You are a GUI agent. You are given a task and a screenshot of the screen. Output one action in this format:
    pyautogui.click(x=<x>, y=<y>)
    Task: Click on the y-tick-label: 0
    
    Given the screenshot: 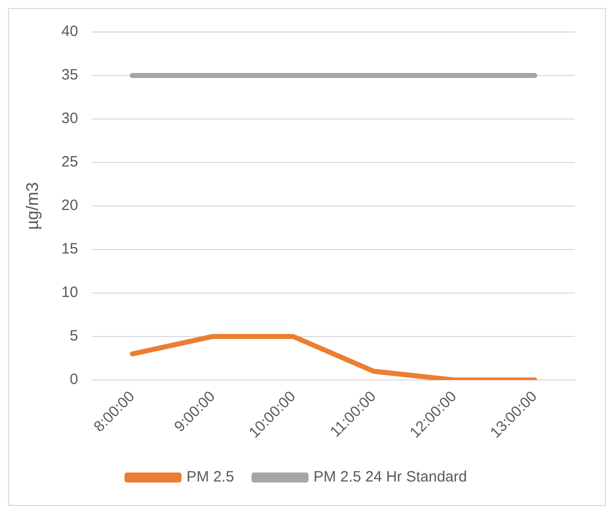 What is the action you would take?
    pyautogui.click(x=74, y=379)
    